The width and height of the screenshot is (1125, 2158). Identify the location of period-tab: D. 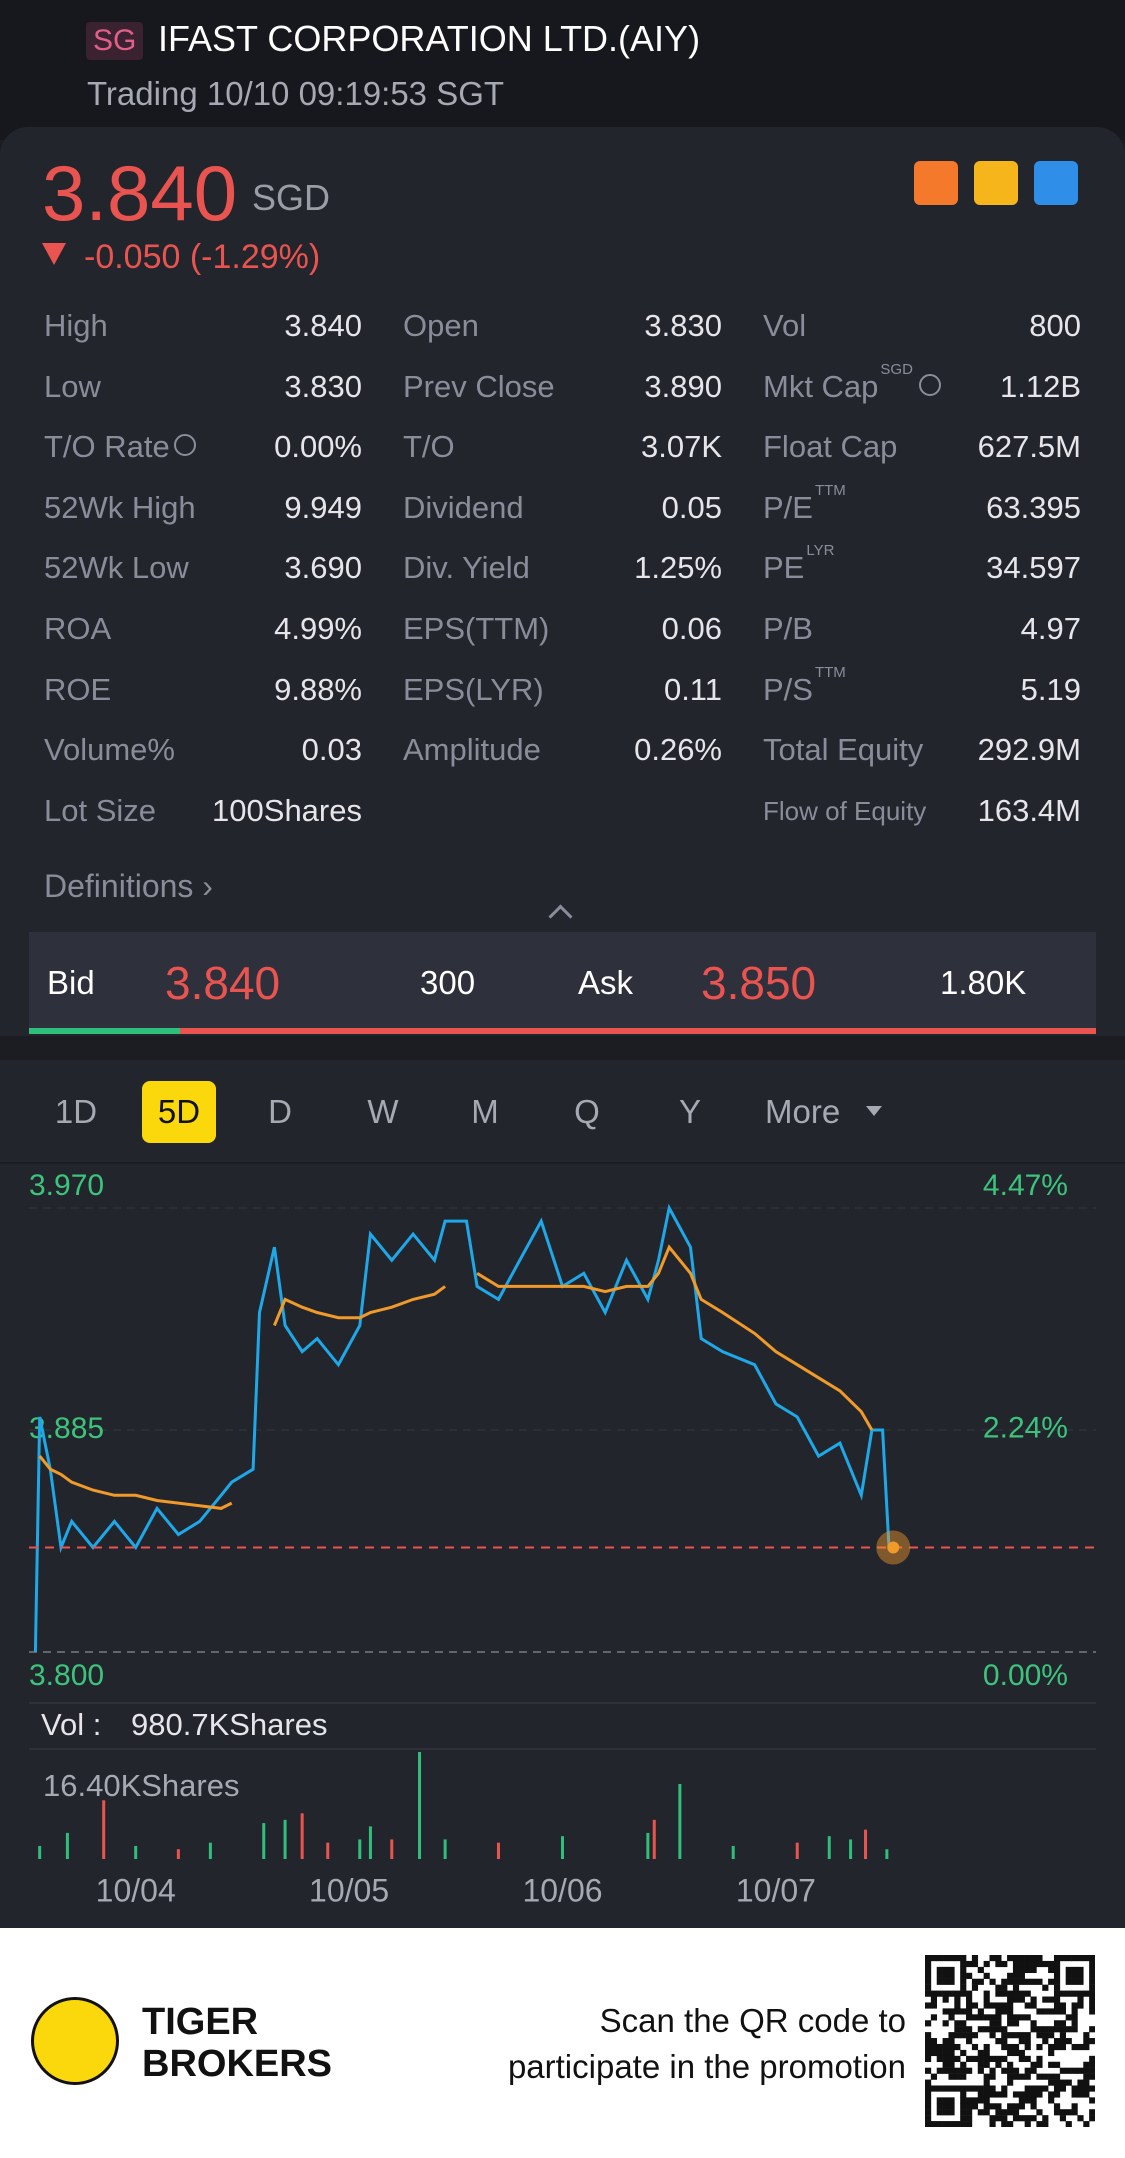
(280, 1111).